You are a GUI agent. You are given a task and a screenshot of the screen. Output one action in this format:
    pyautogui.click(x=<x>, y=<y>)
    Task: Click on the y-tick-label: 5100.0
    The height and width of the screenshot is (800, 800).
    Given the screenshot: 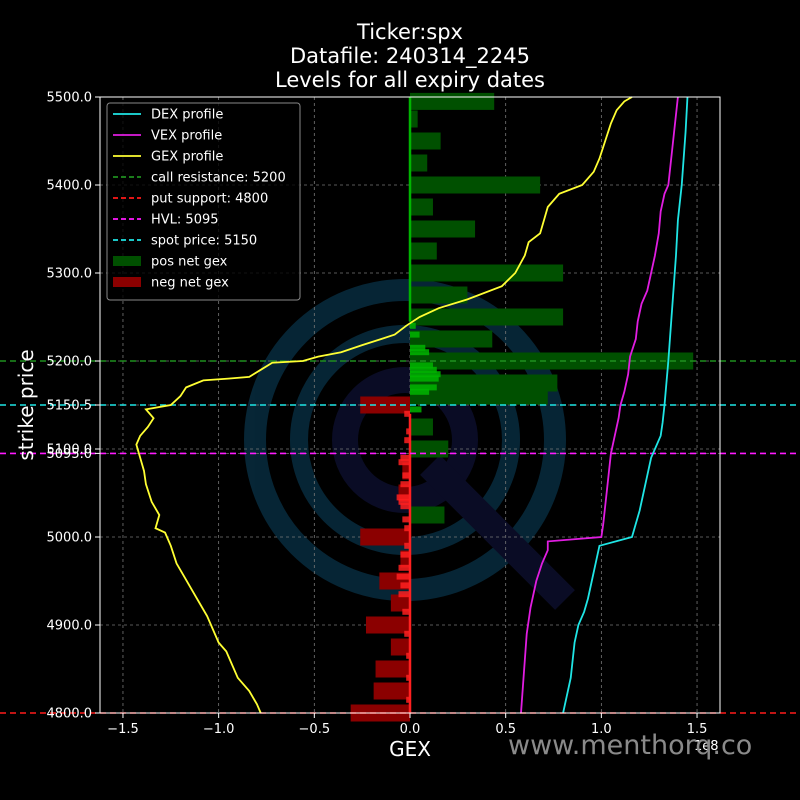 What is the action you would take?
    pyautogui.click(x=70, y=450)
    